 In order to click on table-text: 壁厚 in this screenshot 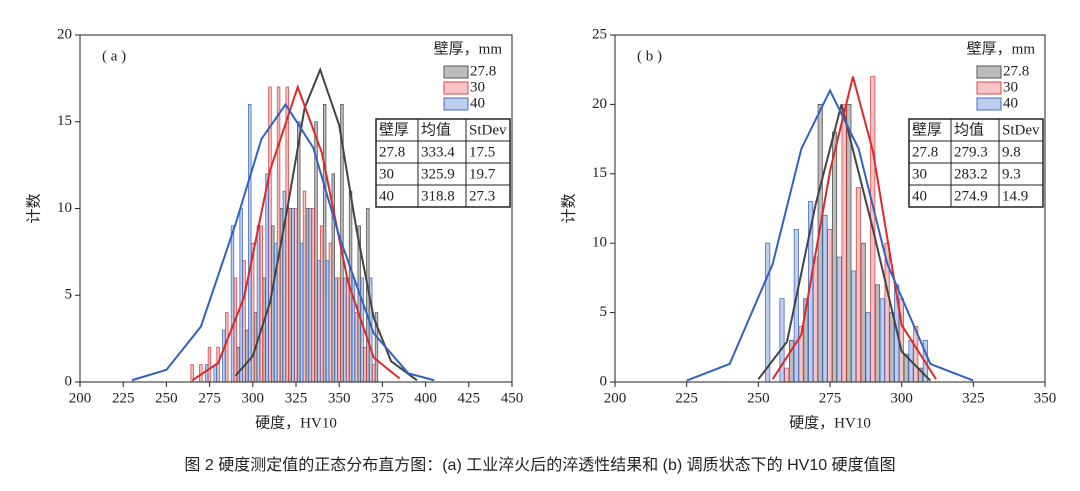, I will do `click(394, 129)`.